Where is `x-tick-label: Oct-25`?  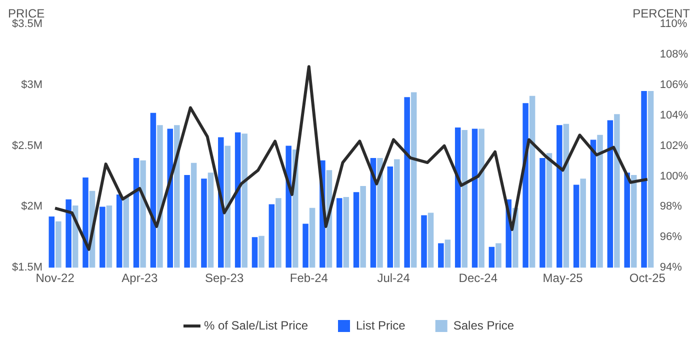 x-tick-label: Oct-25 is located at coordinates (647, 278).